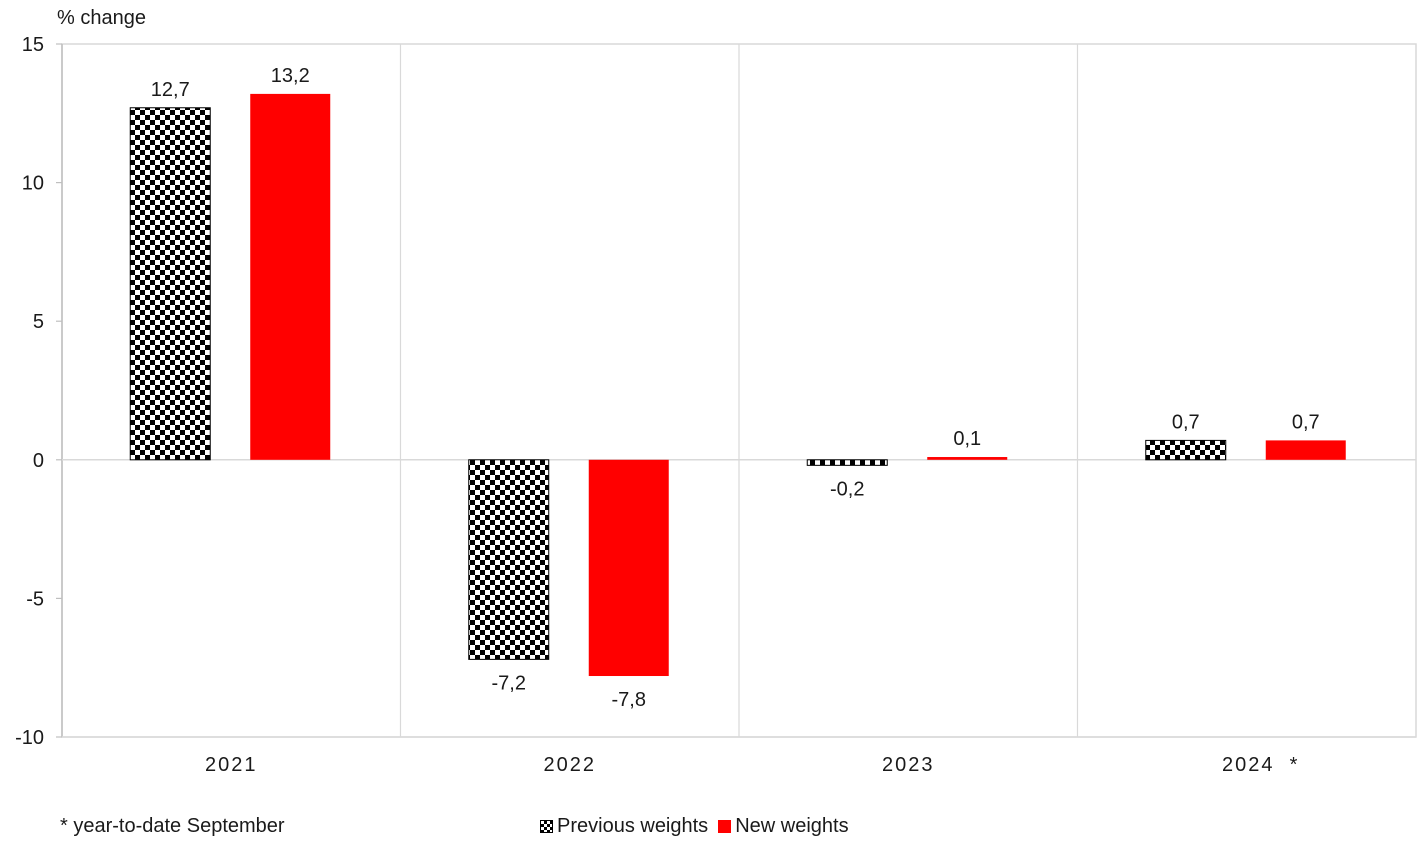 The height and width of the screenshot is (841, 1422). What do you see at coordinates (231, 765) in the screenshot?
I see `x-category-label: 2021` at bounding box center [231, 765].